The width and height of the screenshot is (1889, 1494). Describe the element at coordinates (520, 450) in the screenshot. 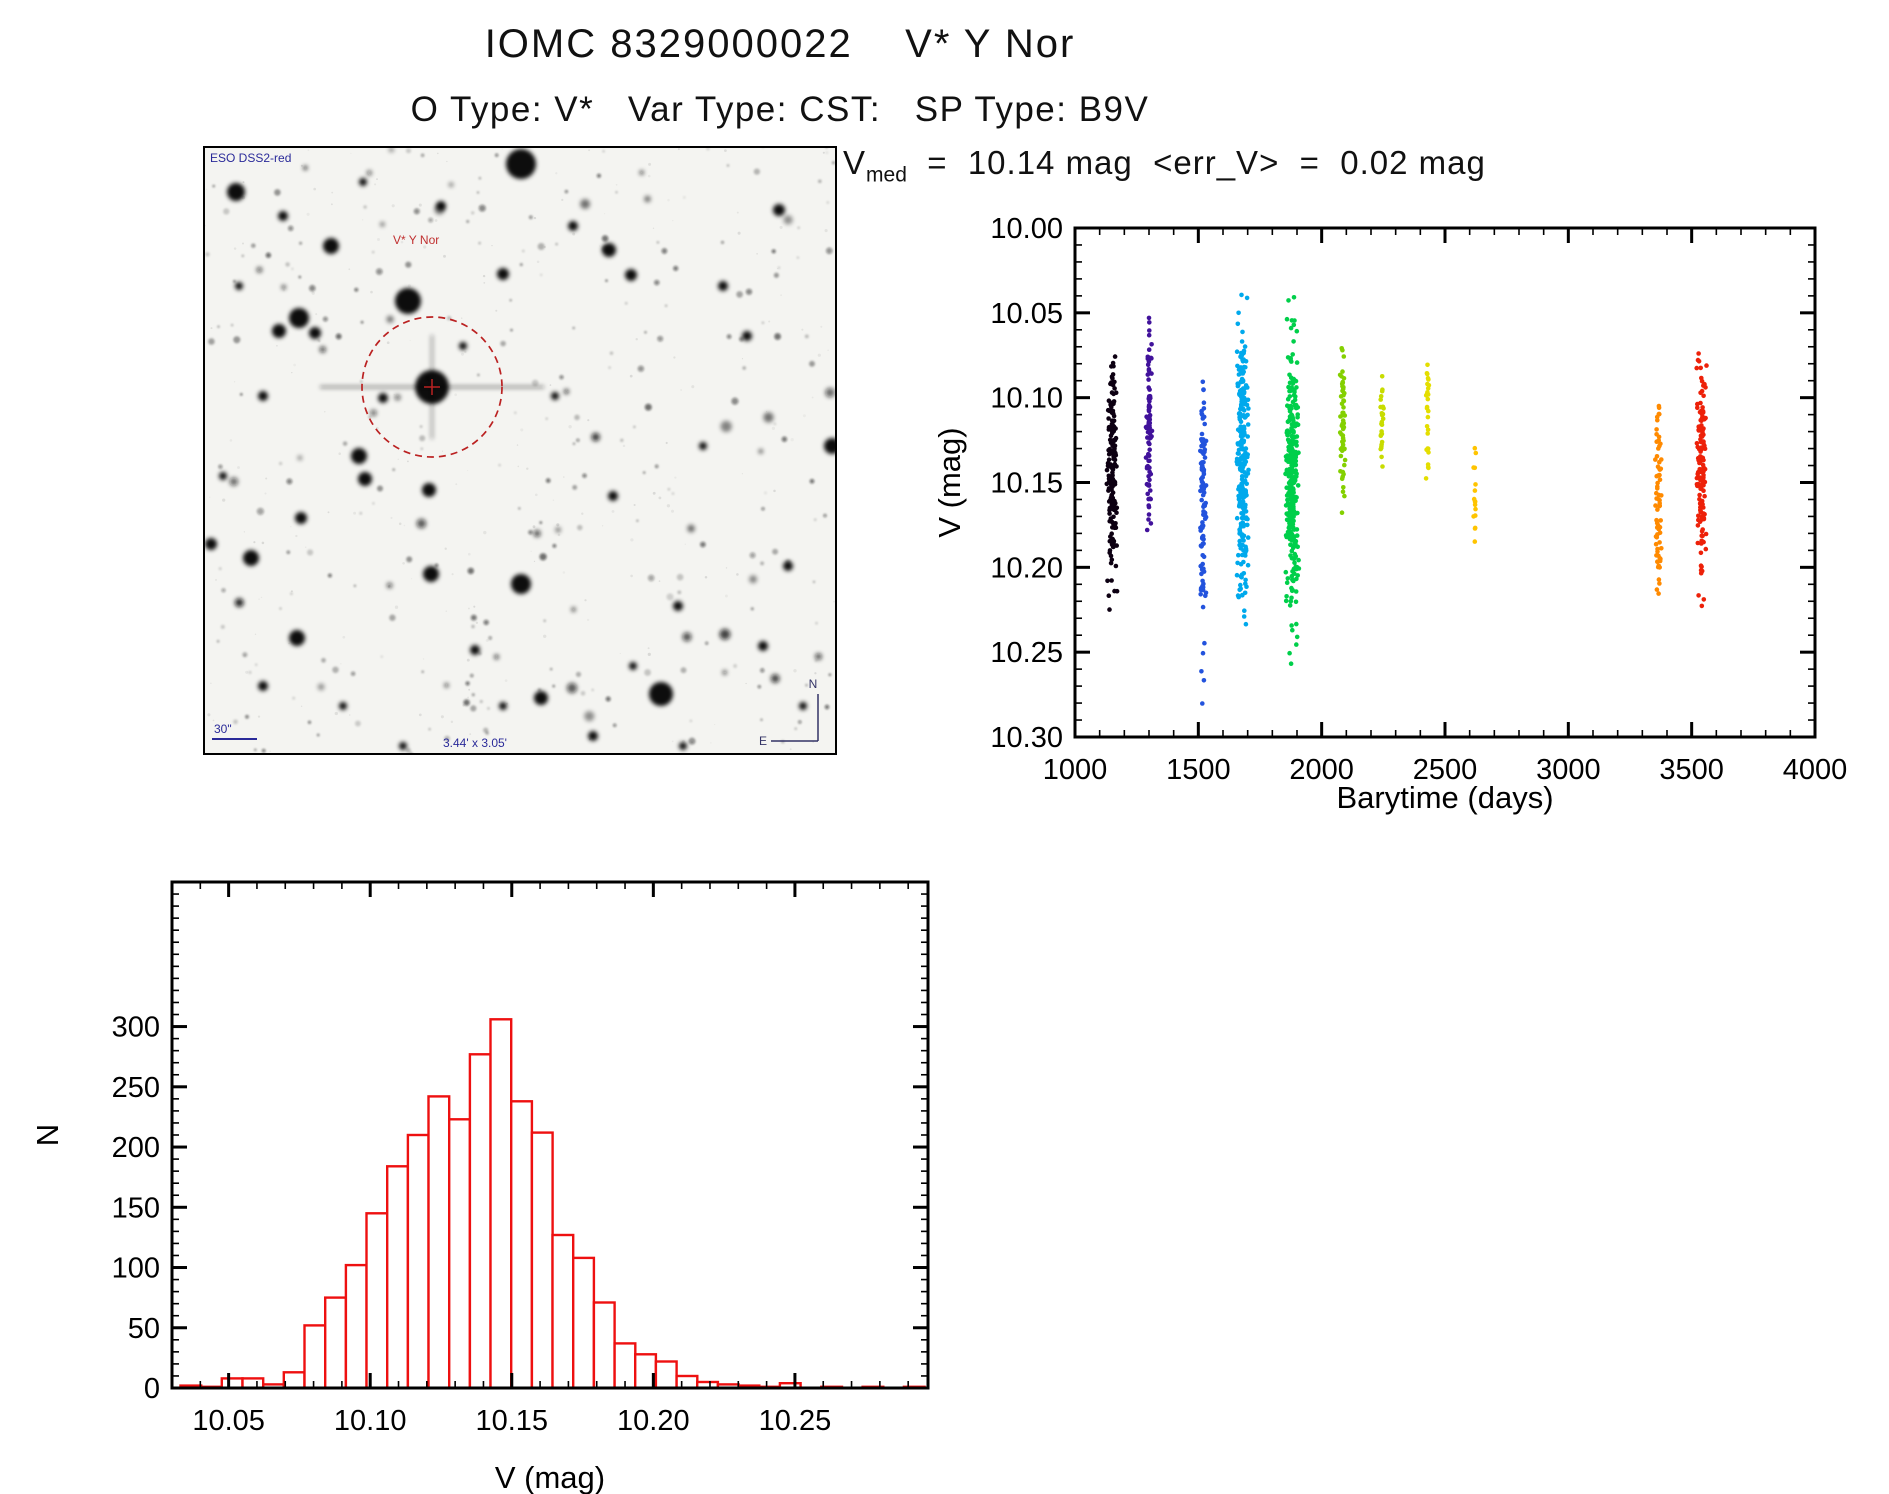

I see `finder-chart-image: ESO DSS2-red V* Y Nor 30" 3.44' x 3.05' N E` at that location.